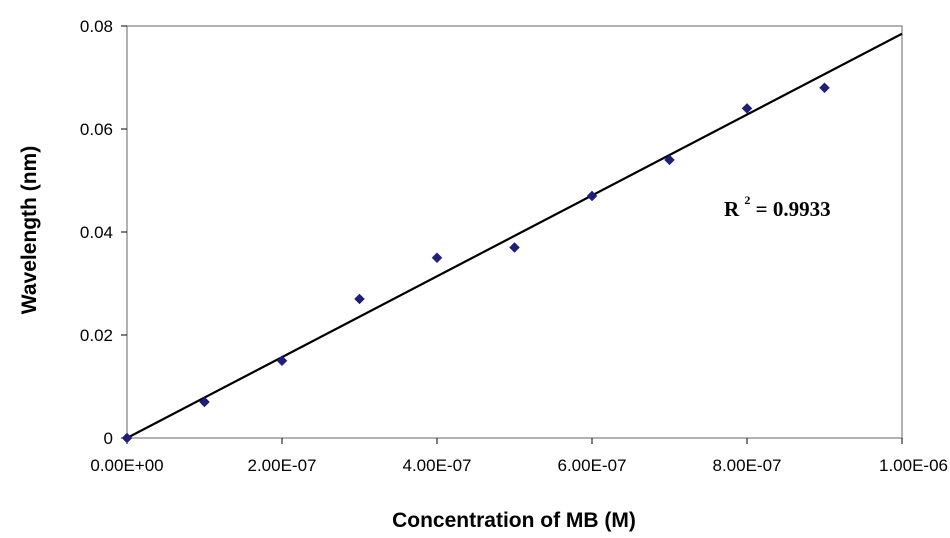  Describe the element at coordinates (913, 465) in the screenshot. I see `x-tick-label: 1.00E-06` at that location.